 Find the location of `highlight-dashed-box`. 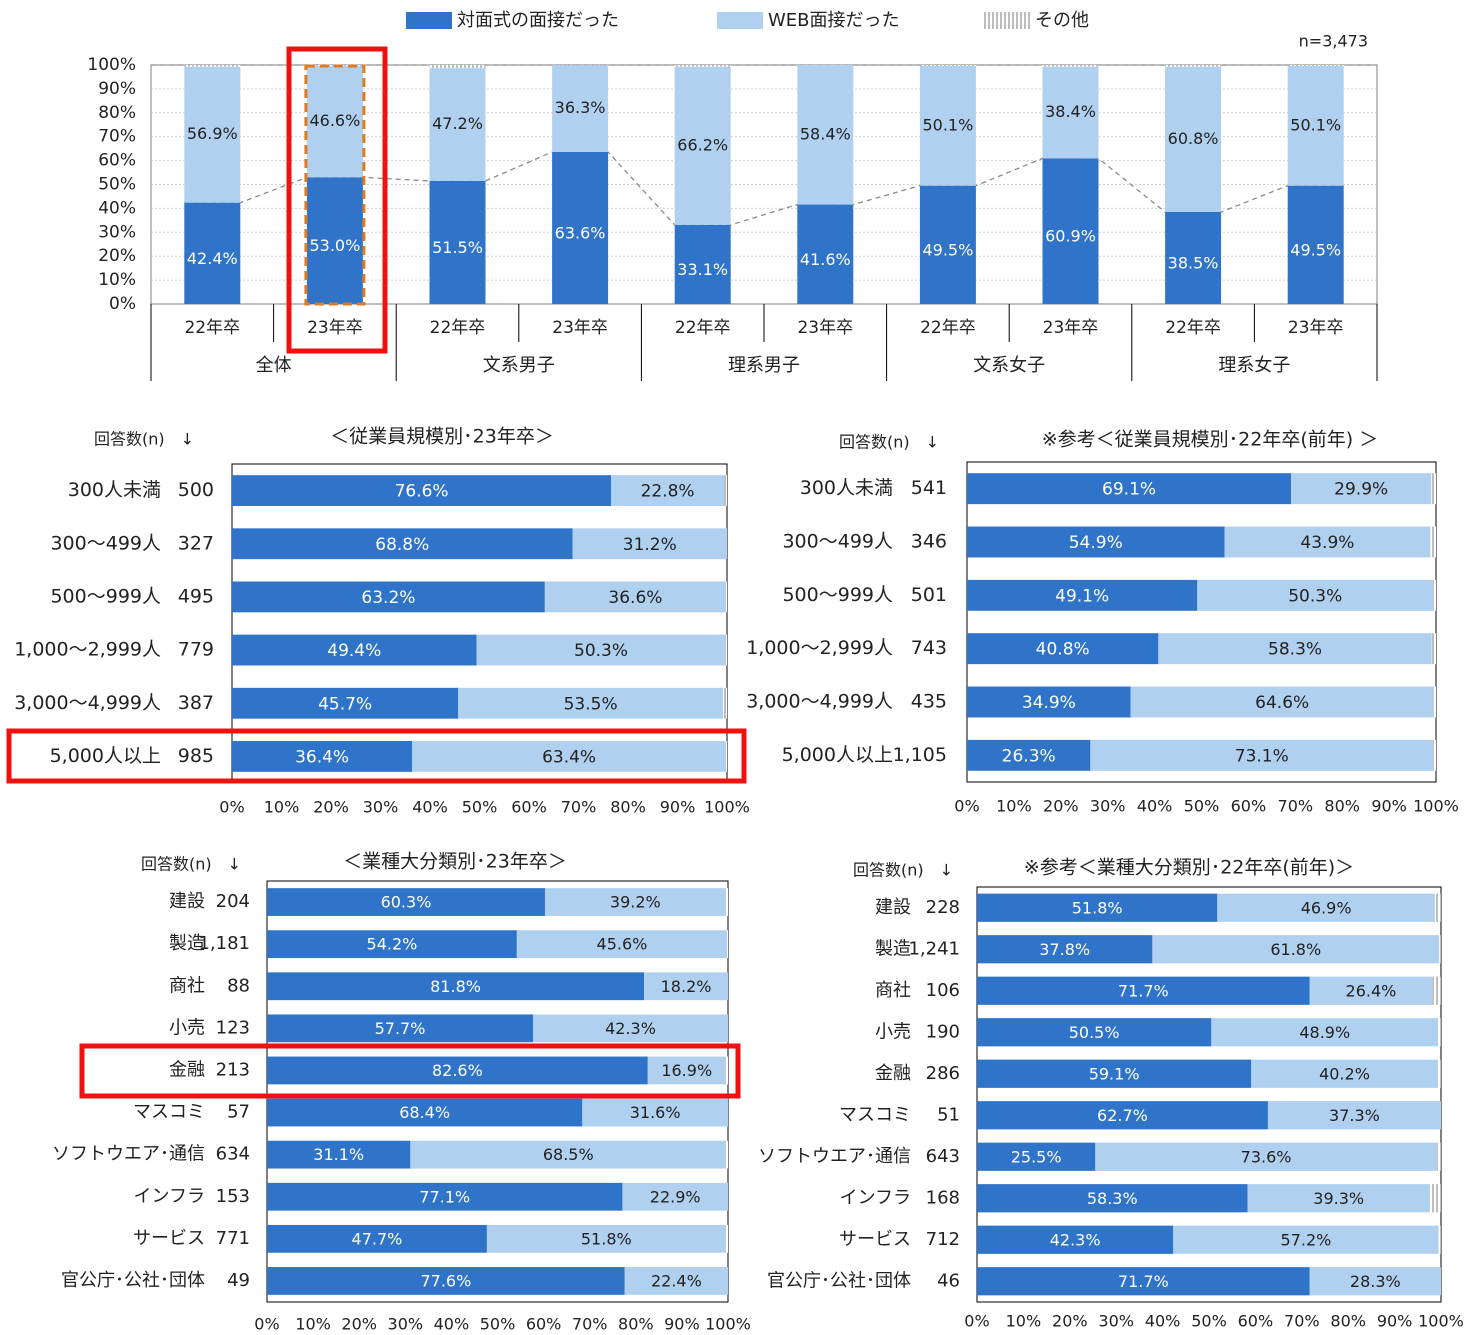

highlight-dashed-box is located at coordinates (335, 185).